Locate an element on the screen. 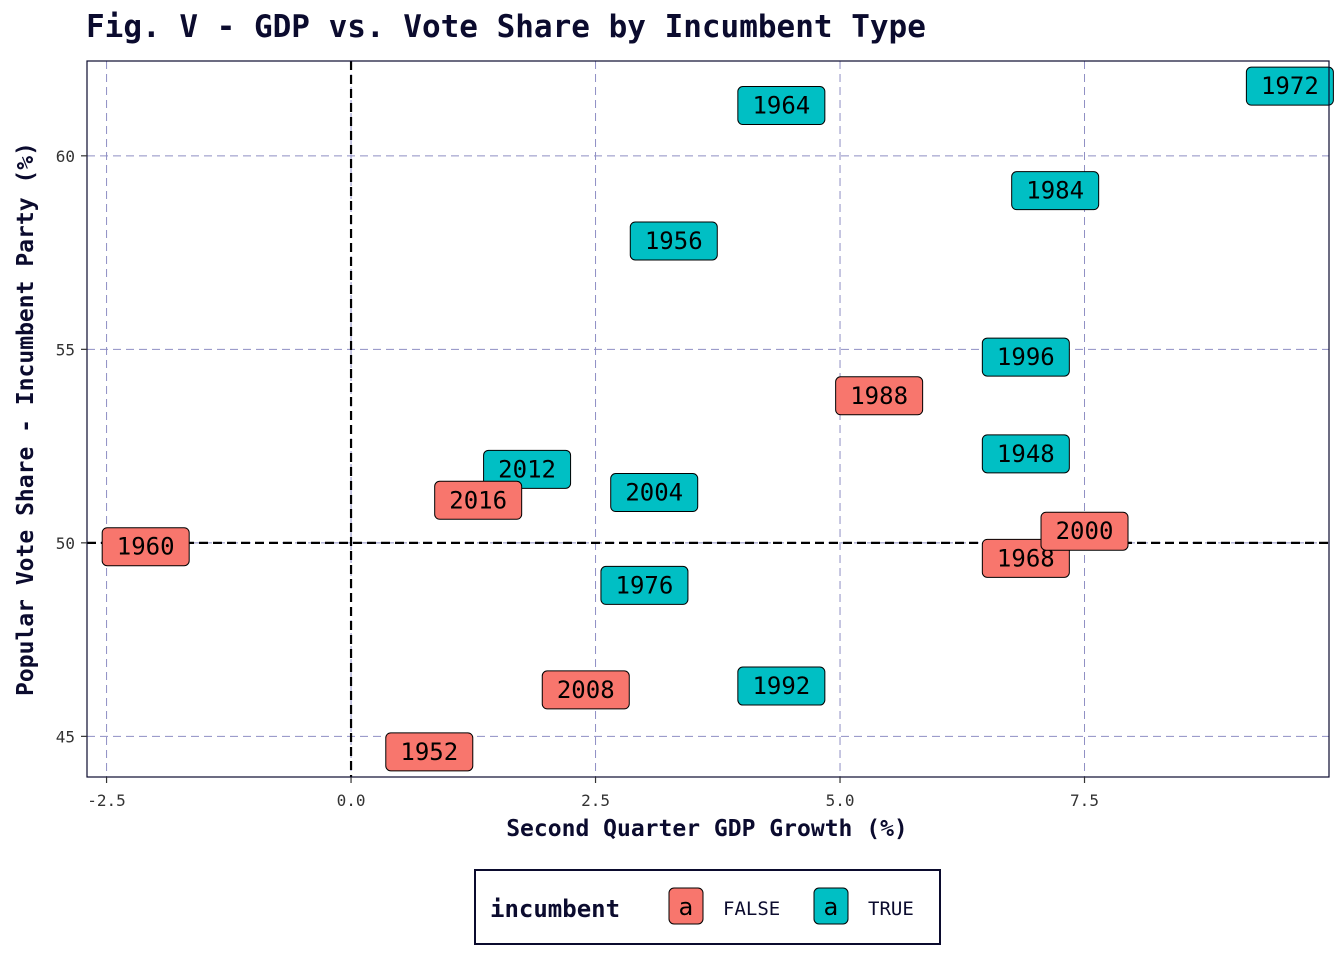 This screenshot has width=1344, height=960. point-label-text: 1972 is located at coordinates (1290, 86).